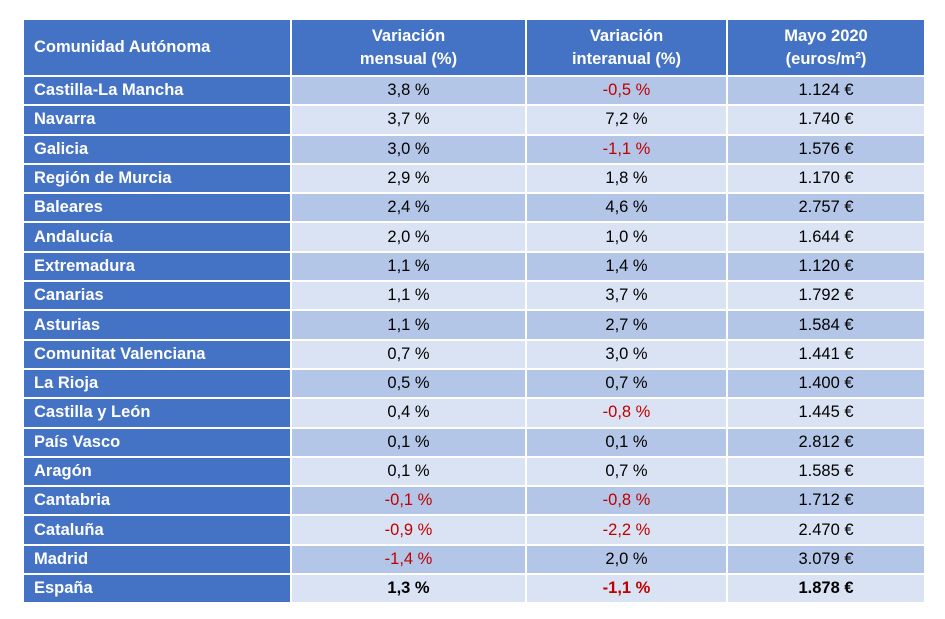 The height and width of the screenshot is (619, 945). Describe the element at coordinates (157, 589) in the screenshot. I see `region-cell: España` at that location.